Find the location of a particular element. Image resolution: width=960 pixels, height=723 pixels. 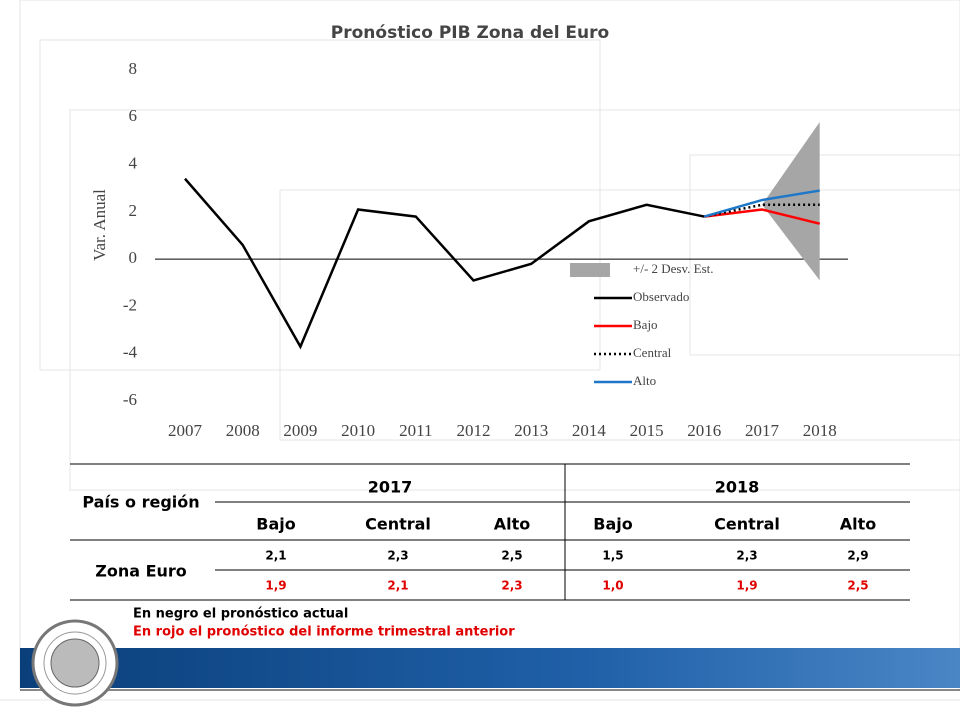

x-tick-label: 2014 is located at coordinates (589, 430).